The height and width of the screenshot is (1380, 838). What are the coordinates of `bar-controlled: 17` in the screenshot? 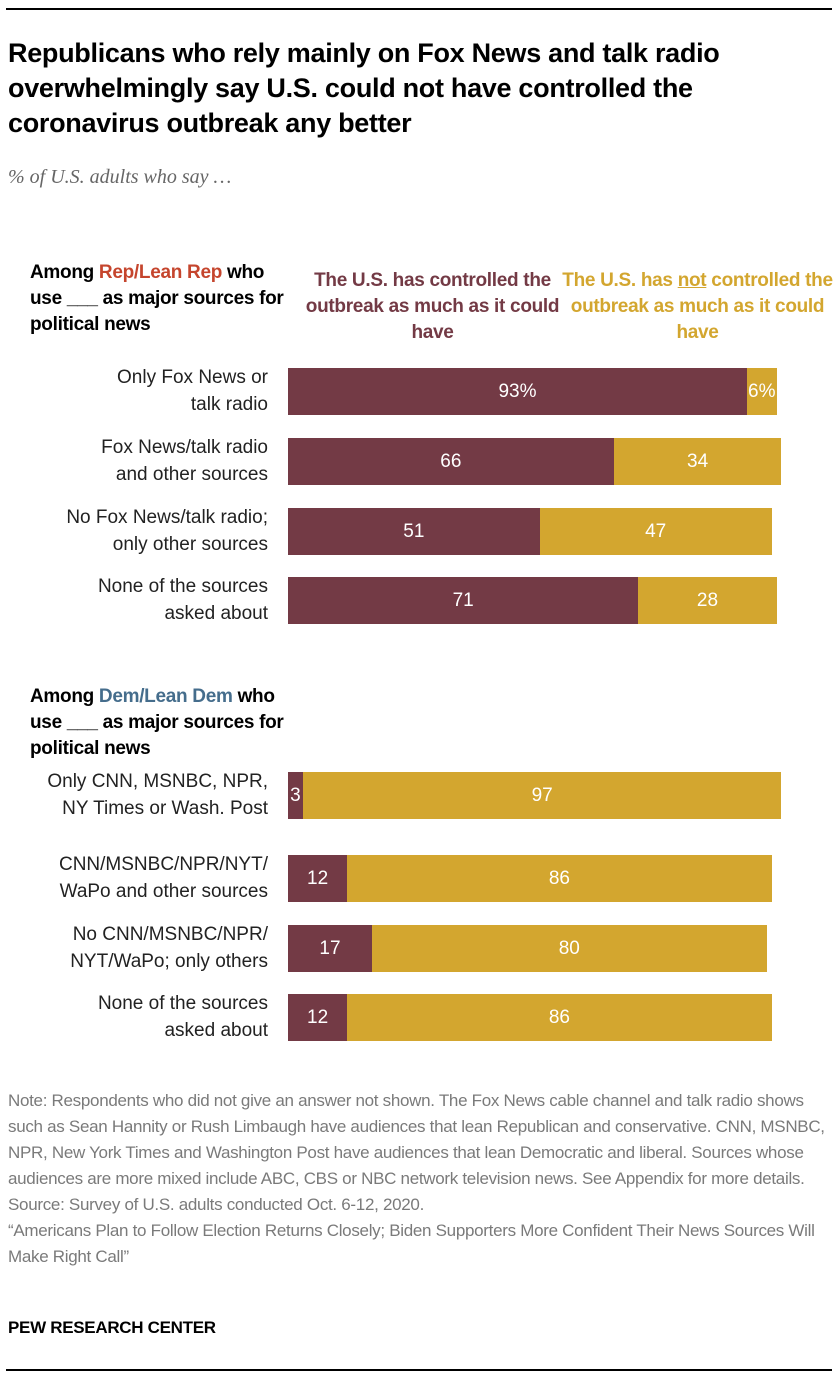 It's located at (330, 948).